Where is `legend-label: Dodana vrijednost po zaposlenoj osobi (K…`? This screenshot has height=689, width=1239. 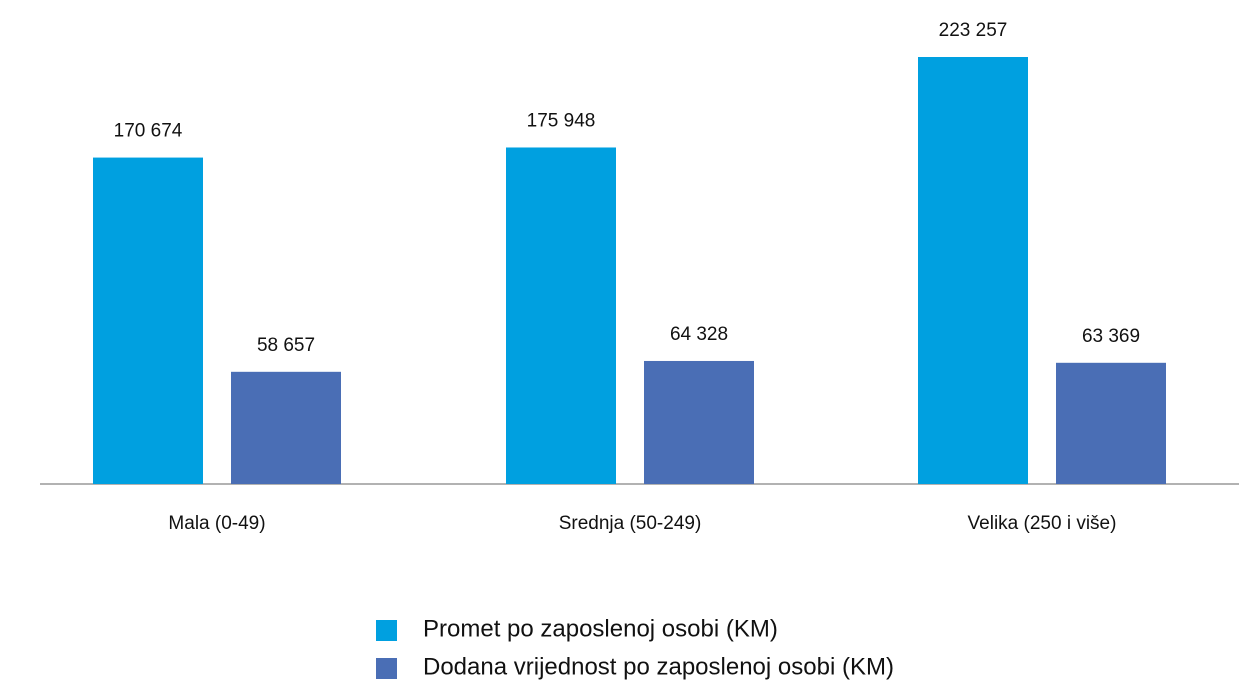 legend-label: Dodana vrijednost po zaposlenoj osobi (K… is located at coordinates (658, 666).